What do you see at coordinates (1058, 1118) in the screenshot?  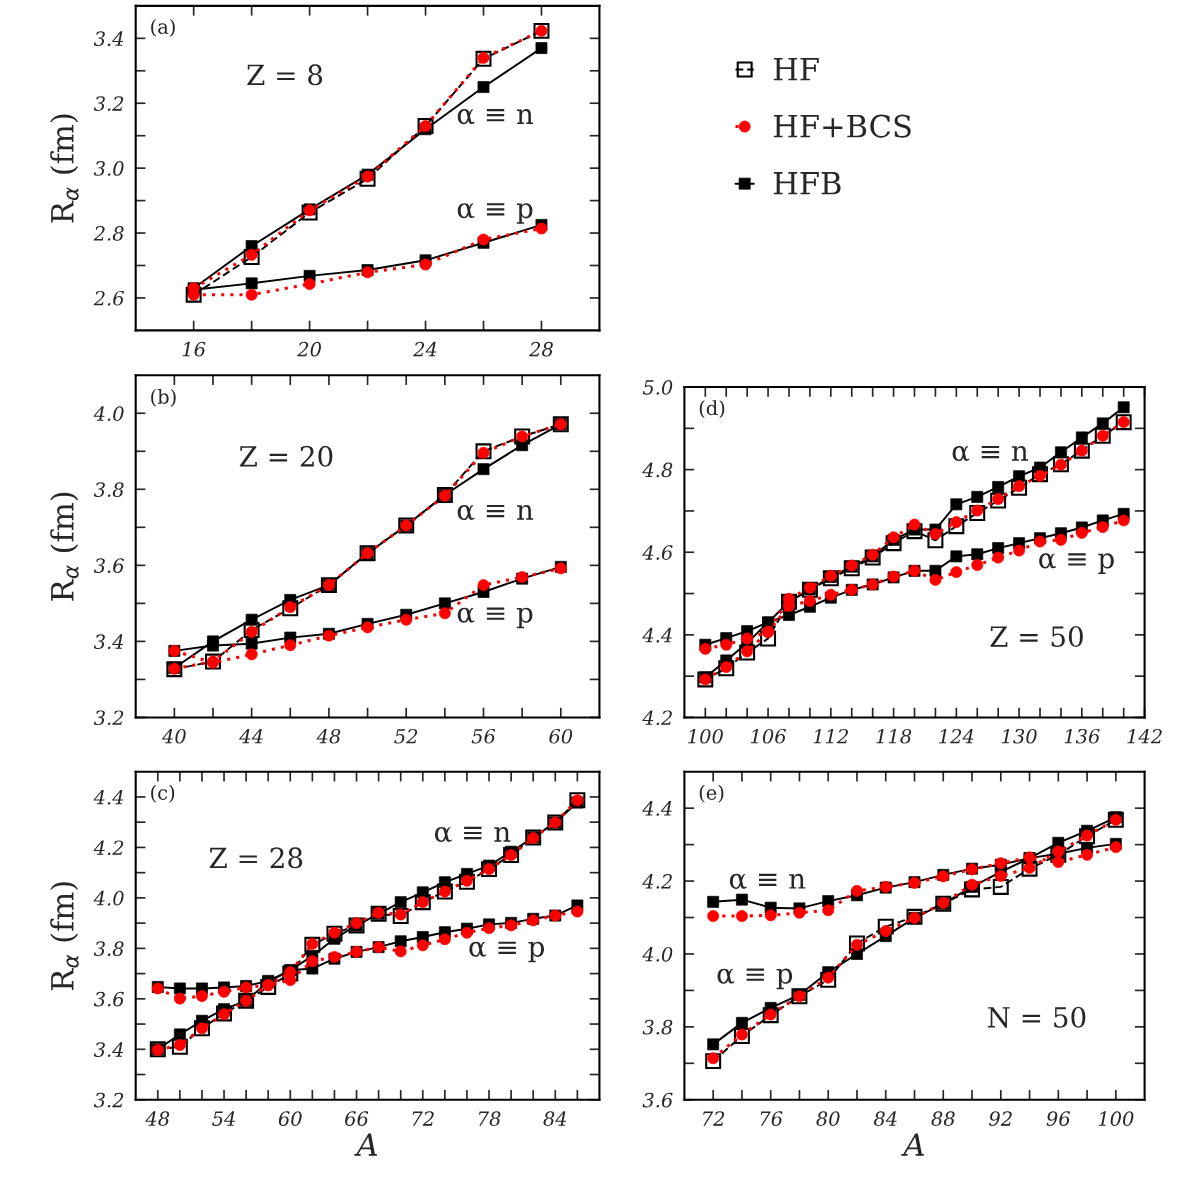 I see `x-tick-label: 96` at bounding box center [1058, 1118].